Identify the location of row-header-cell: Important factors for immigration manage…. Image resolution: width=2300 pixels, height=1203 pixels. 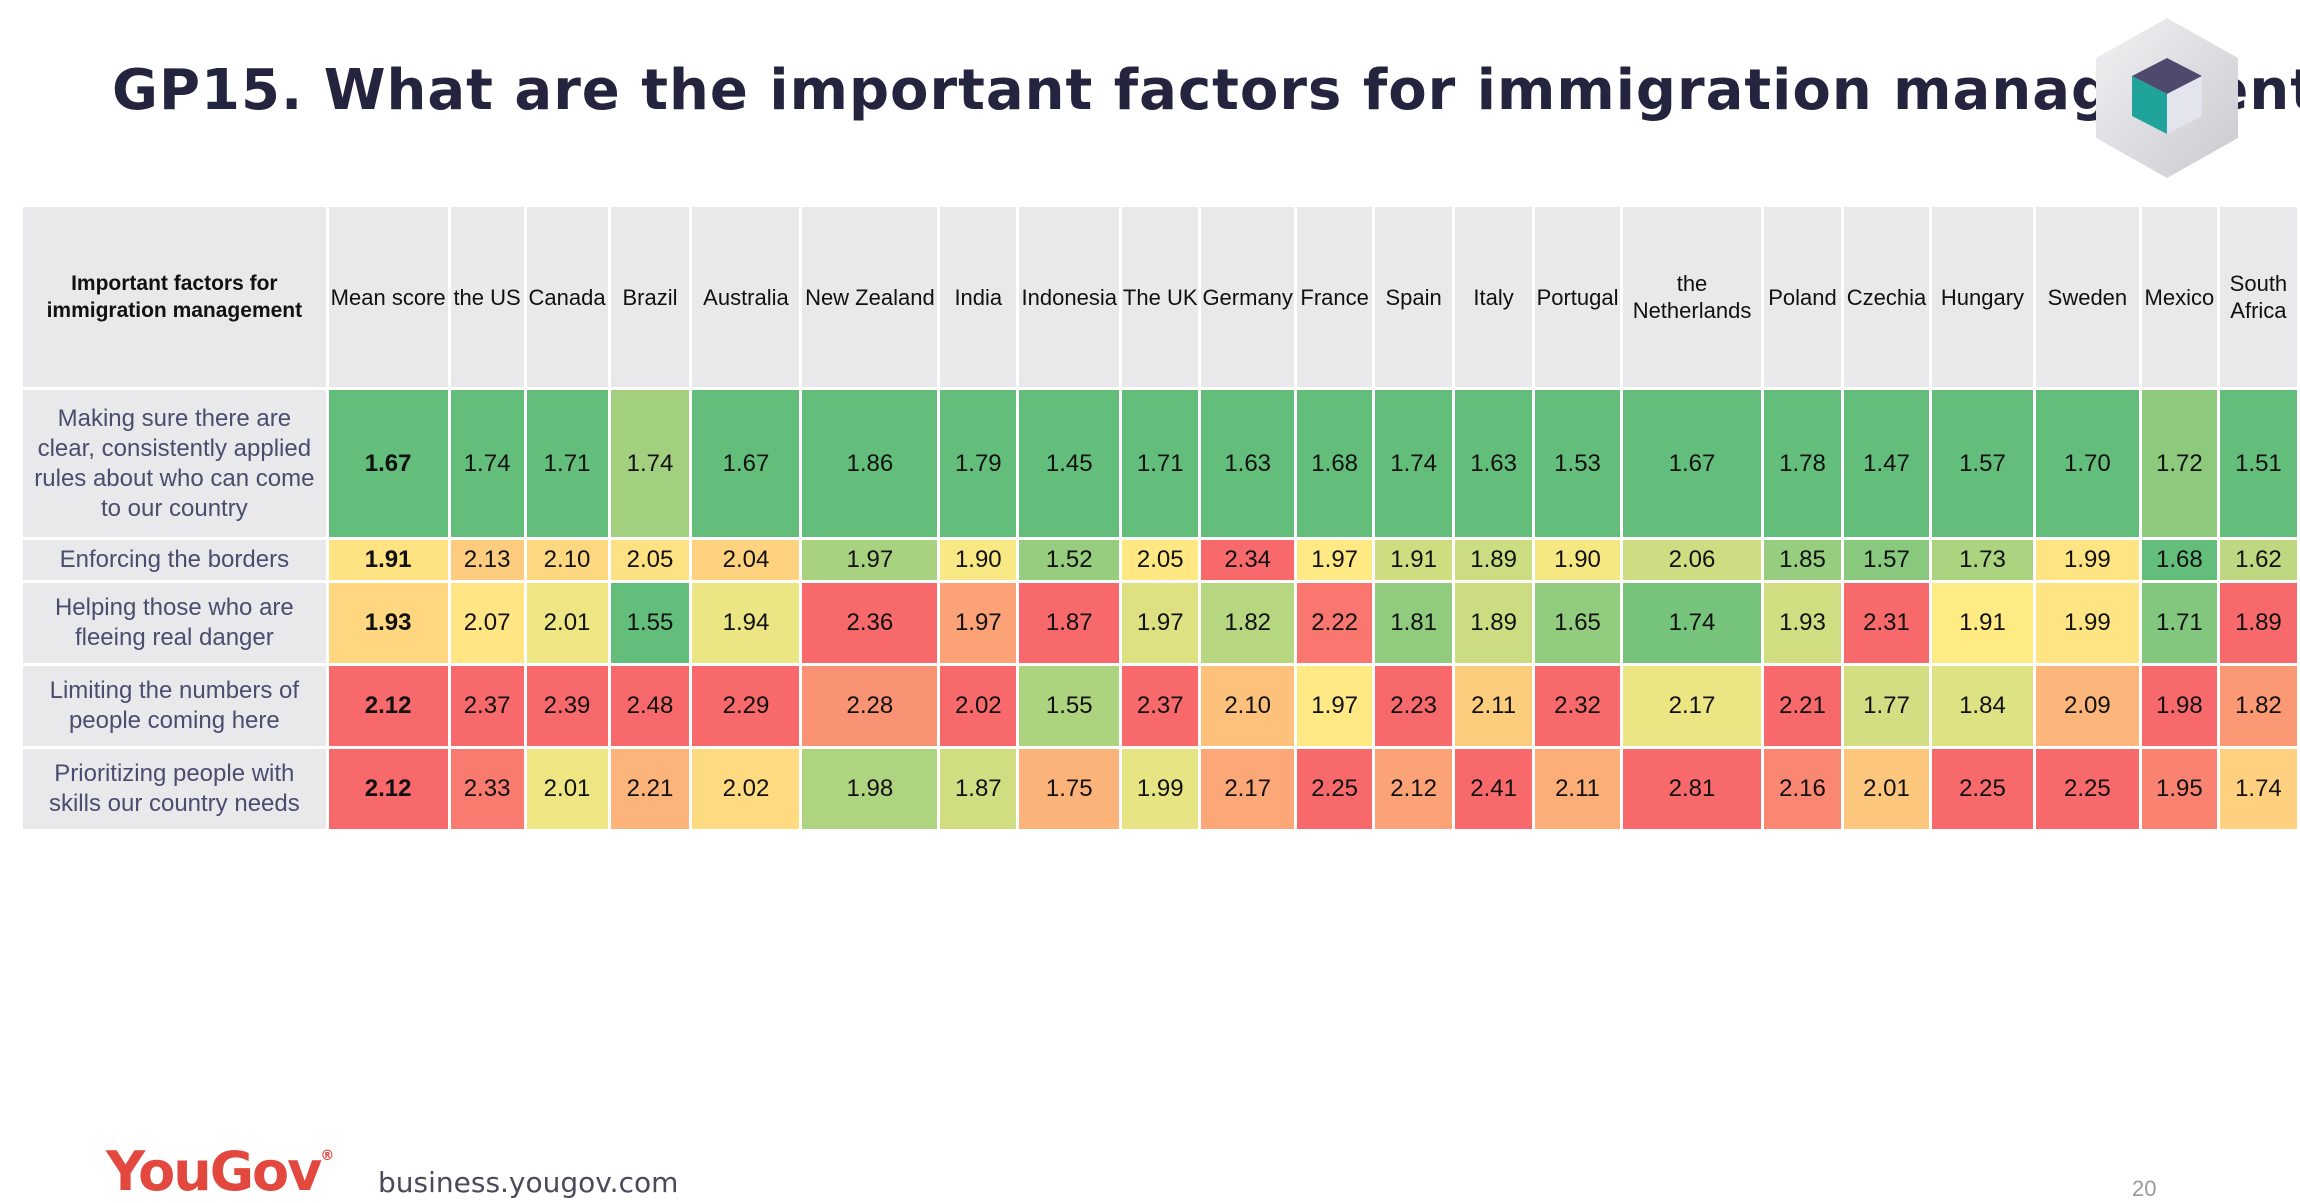
(174, 297).